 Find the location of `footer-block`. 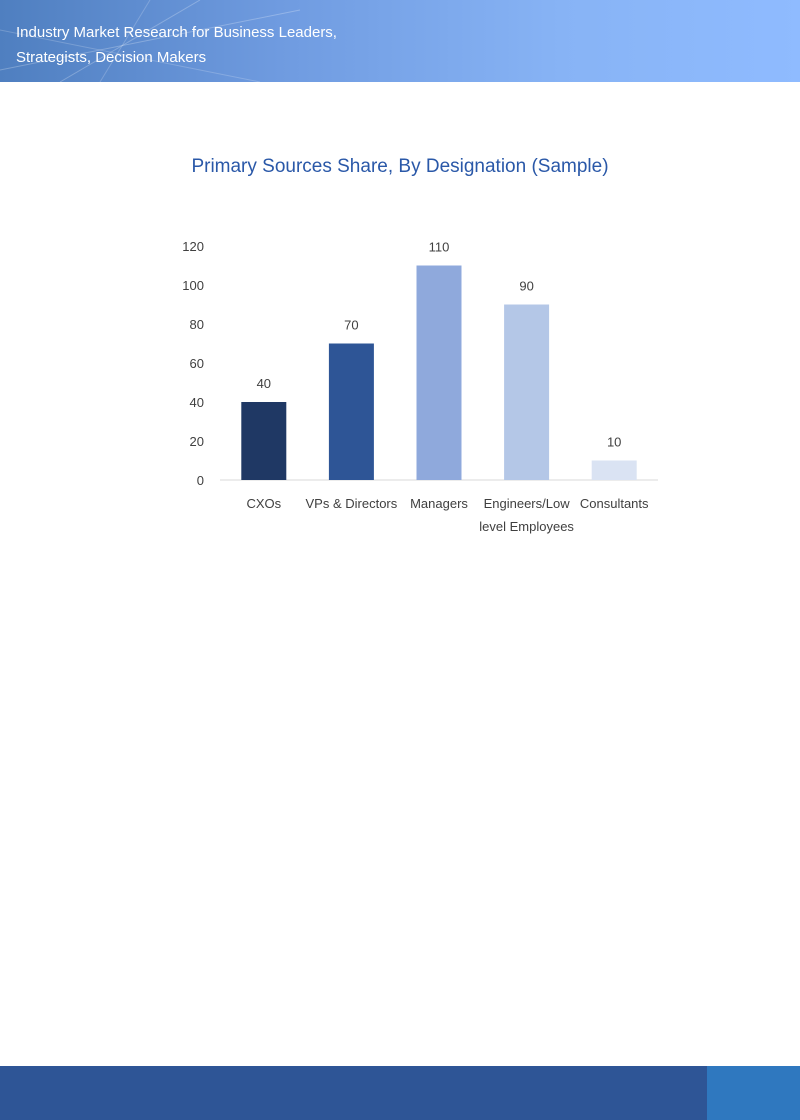

footer-block is located at coordinates (753, 1093).